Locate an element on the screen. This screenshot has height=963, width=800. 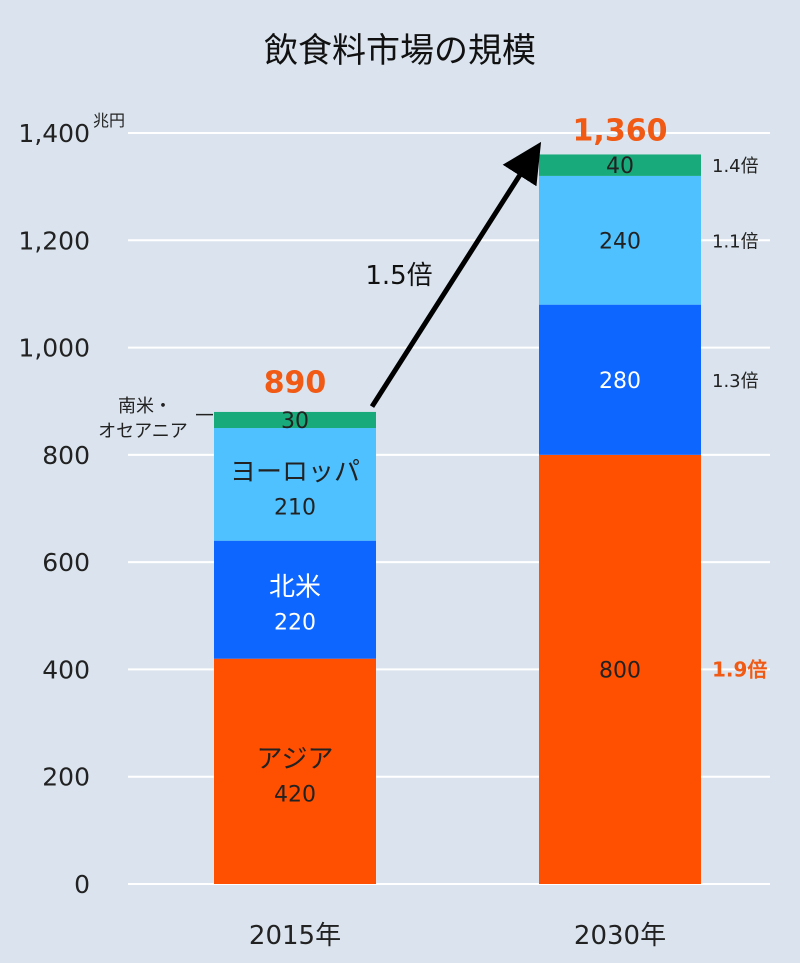
data-label: 40 is located at coordinates (620, 166).